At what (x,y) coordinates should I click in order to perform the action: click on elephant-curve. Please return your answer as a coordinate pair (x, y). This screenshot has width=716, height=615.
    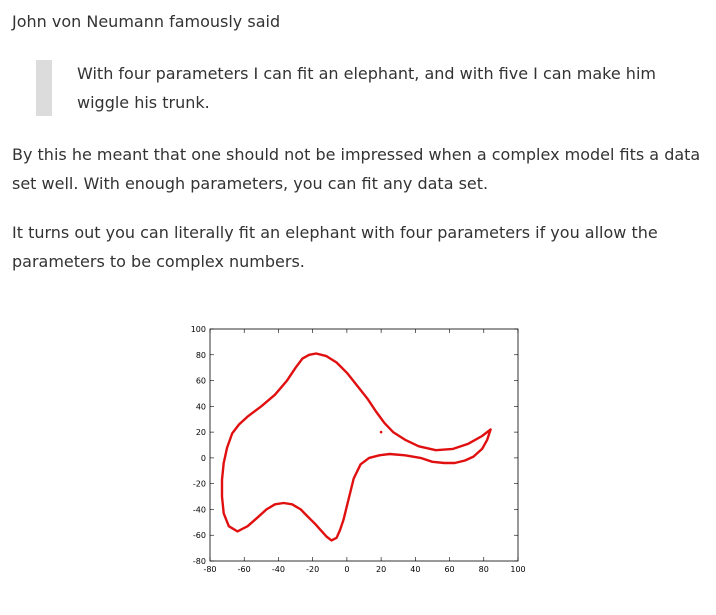
    Looking at the image, I should click on (356, 447).